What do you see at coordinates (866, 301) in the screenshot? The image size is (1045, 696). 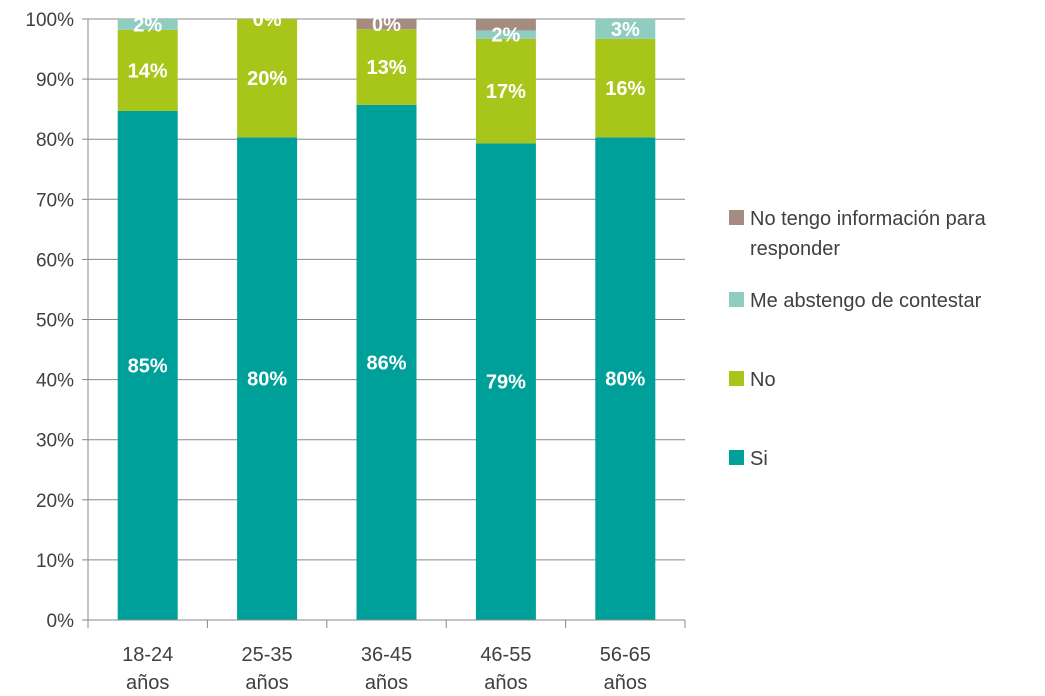 I see `legend-label: Me abstengo de contestar` at bounding box center [866, 301].